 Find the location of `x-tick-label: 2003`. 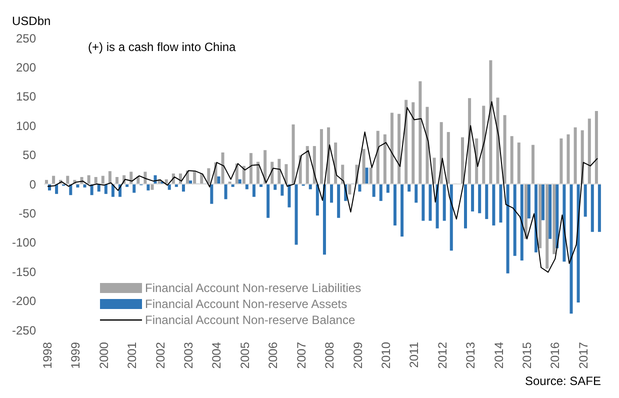

x-tick-label: 2003 is located at coordinates (189, 355).